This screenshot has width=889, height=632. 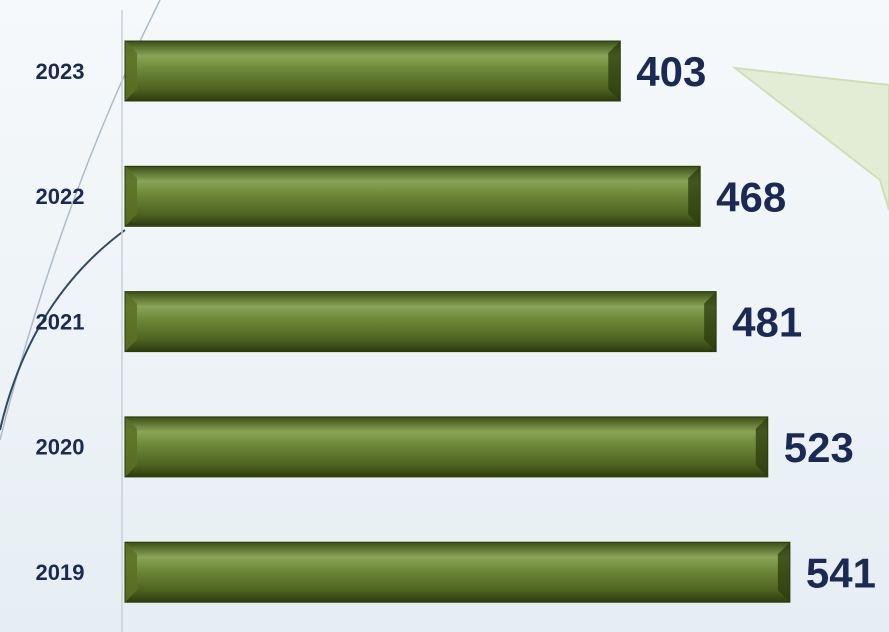 I want to click on decor-curve, so click(x=63, y=330).